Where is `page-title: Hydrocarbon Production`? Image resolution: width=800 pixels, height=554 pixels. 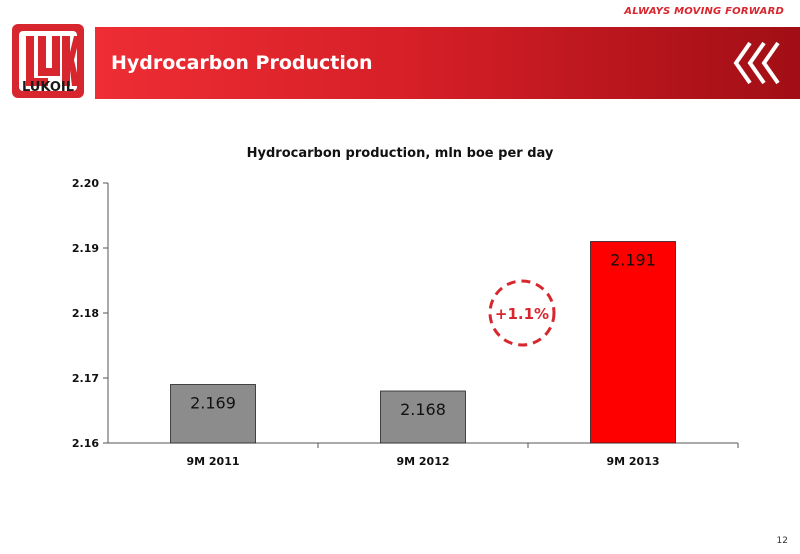
page-title: Hydrocarbon Production is located at coordinates (242, 63).